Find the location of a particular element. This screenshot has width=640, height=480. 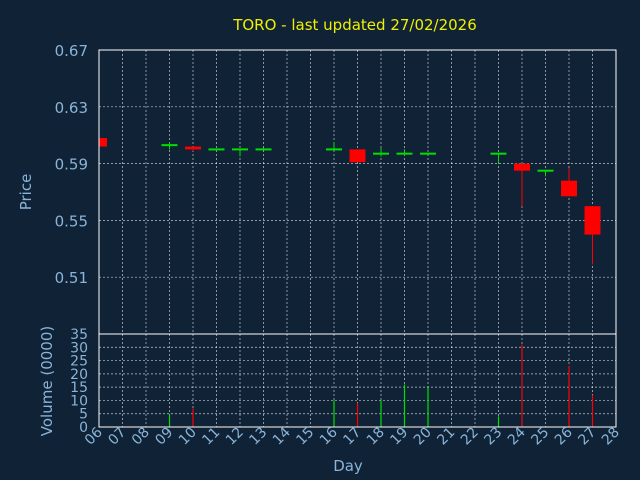

volume-tick-label: 15 is located at coordinates (79, 388).